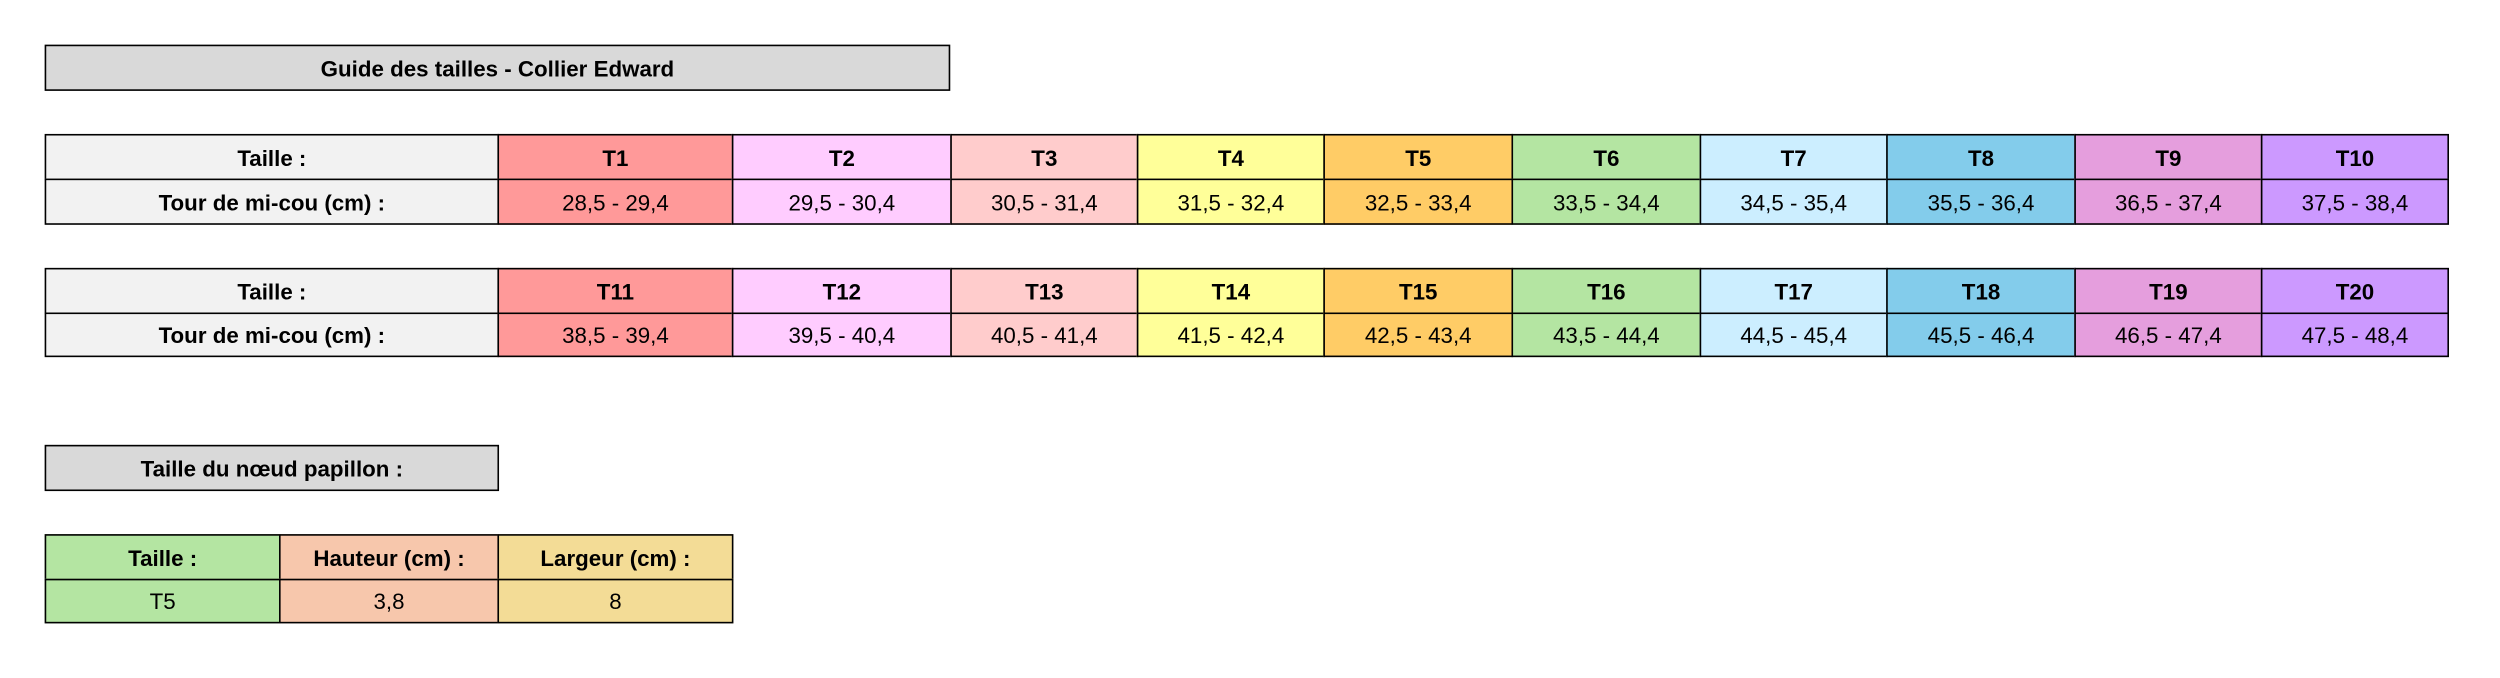 Image resolution: width=2500 pixels, height=678 pixels. I want to click on size-cell: T16, so click(1606, 291).